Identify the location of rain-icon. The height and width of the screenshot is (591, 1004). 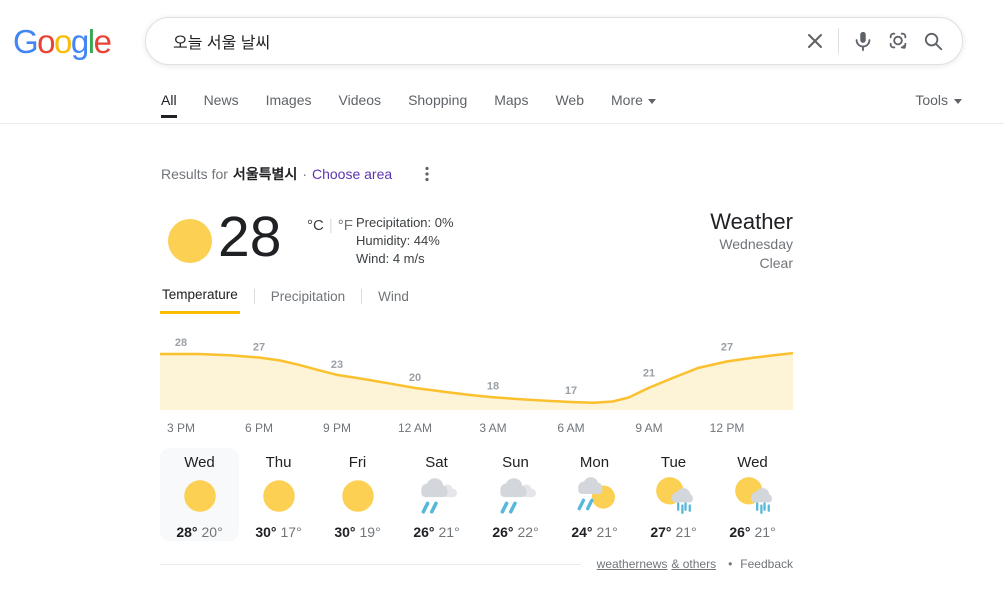
(438, 495).